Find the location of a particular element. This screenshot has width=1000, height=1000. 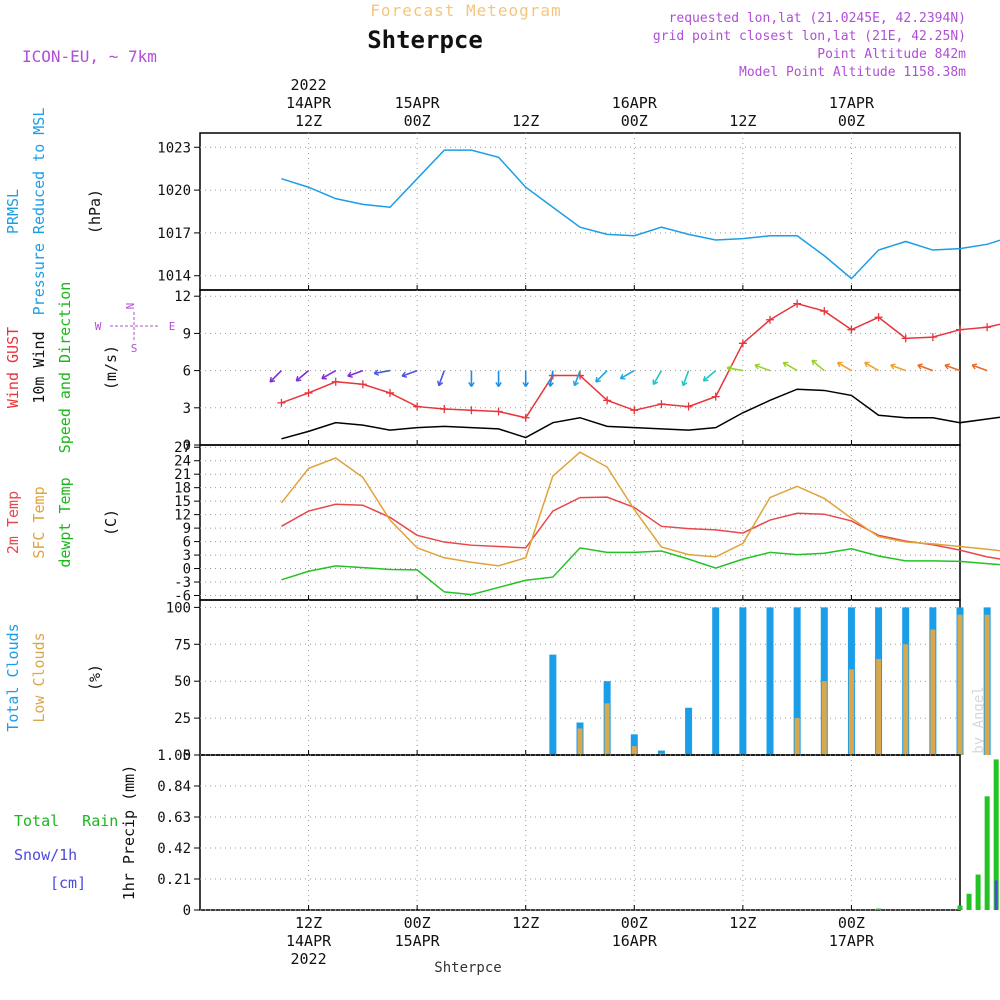

footer-location: Shterpce is located at coordinates (467, 968).